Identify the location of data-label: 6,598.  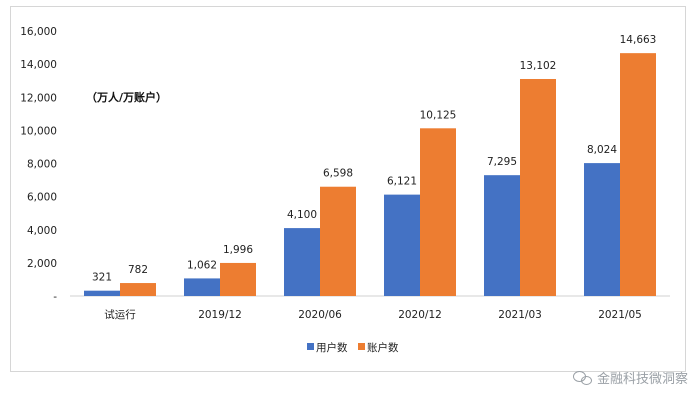
(338, 174).